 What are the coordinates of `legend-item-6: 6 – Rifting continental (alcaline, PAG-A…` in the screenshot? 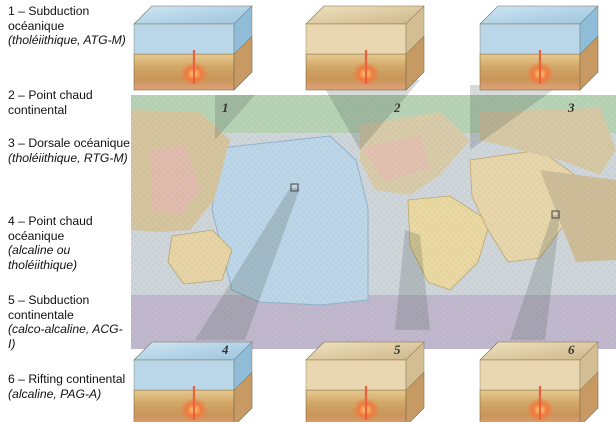 It's located at (69, 386).